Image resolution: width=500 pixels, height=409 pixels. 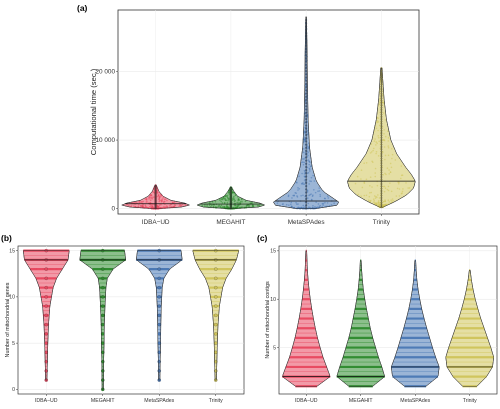 What do you see at coordinates (306, 222) in the screenshot?
I see `panel-a-x-tick-label: MetaSPAdes` at bounding box center [306, 222].